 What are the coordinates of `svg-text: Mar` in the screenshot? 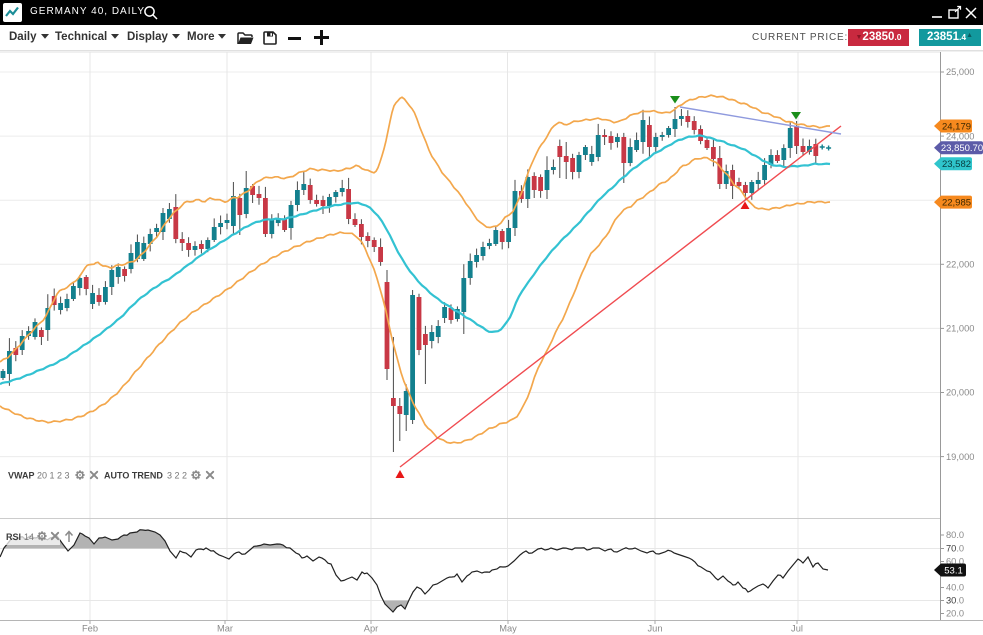 It's located at (225, 629).